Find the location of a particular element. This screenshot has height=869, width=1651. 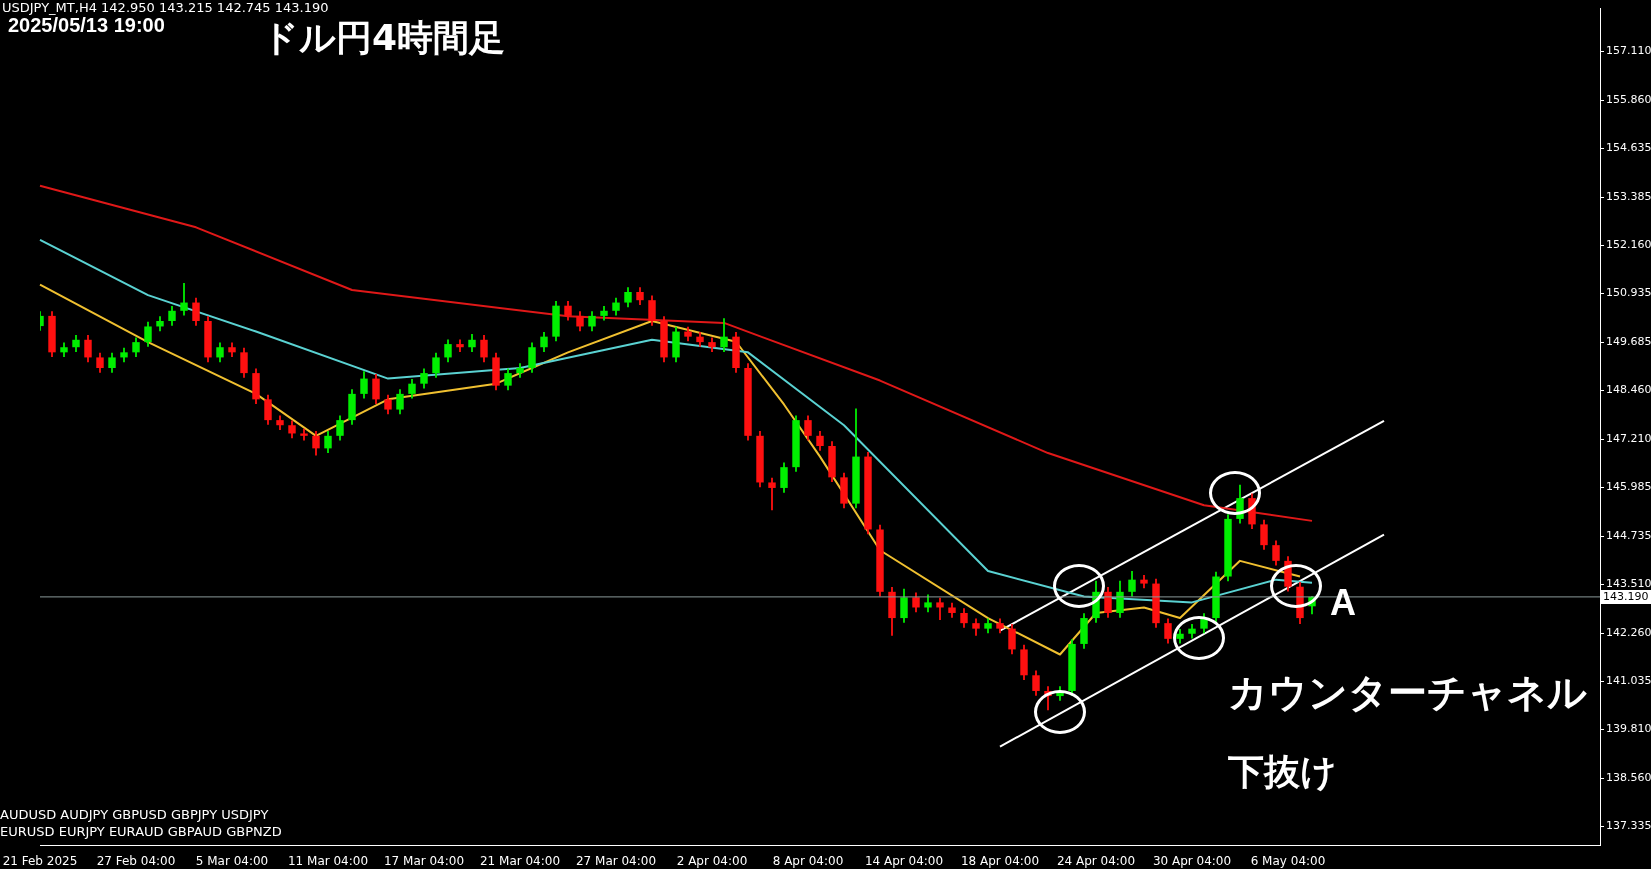

y-tick-label: 141.035 is located at coordinates (1628, 681).